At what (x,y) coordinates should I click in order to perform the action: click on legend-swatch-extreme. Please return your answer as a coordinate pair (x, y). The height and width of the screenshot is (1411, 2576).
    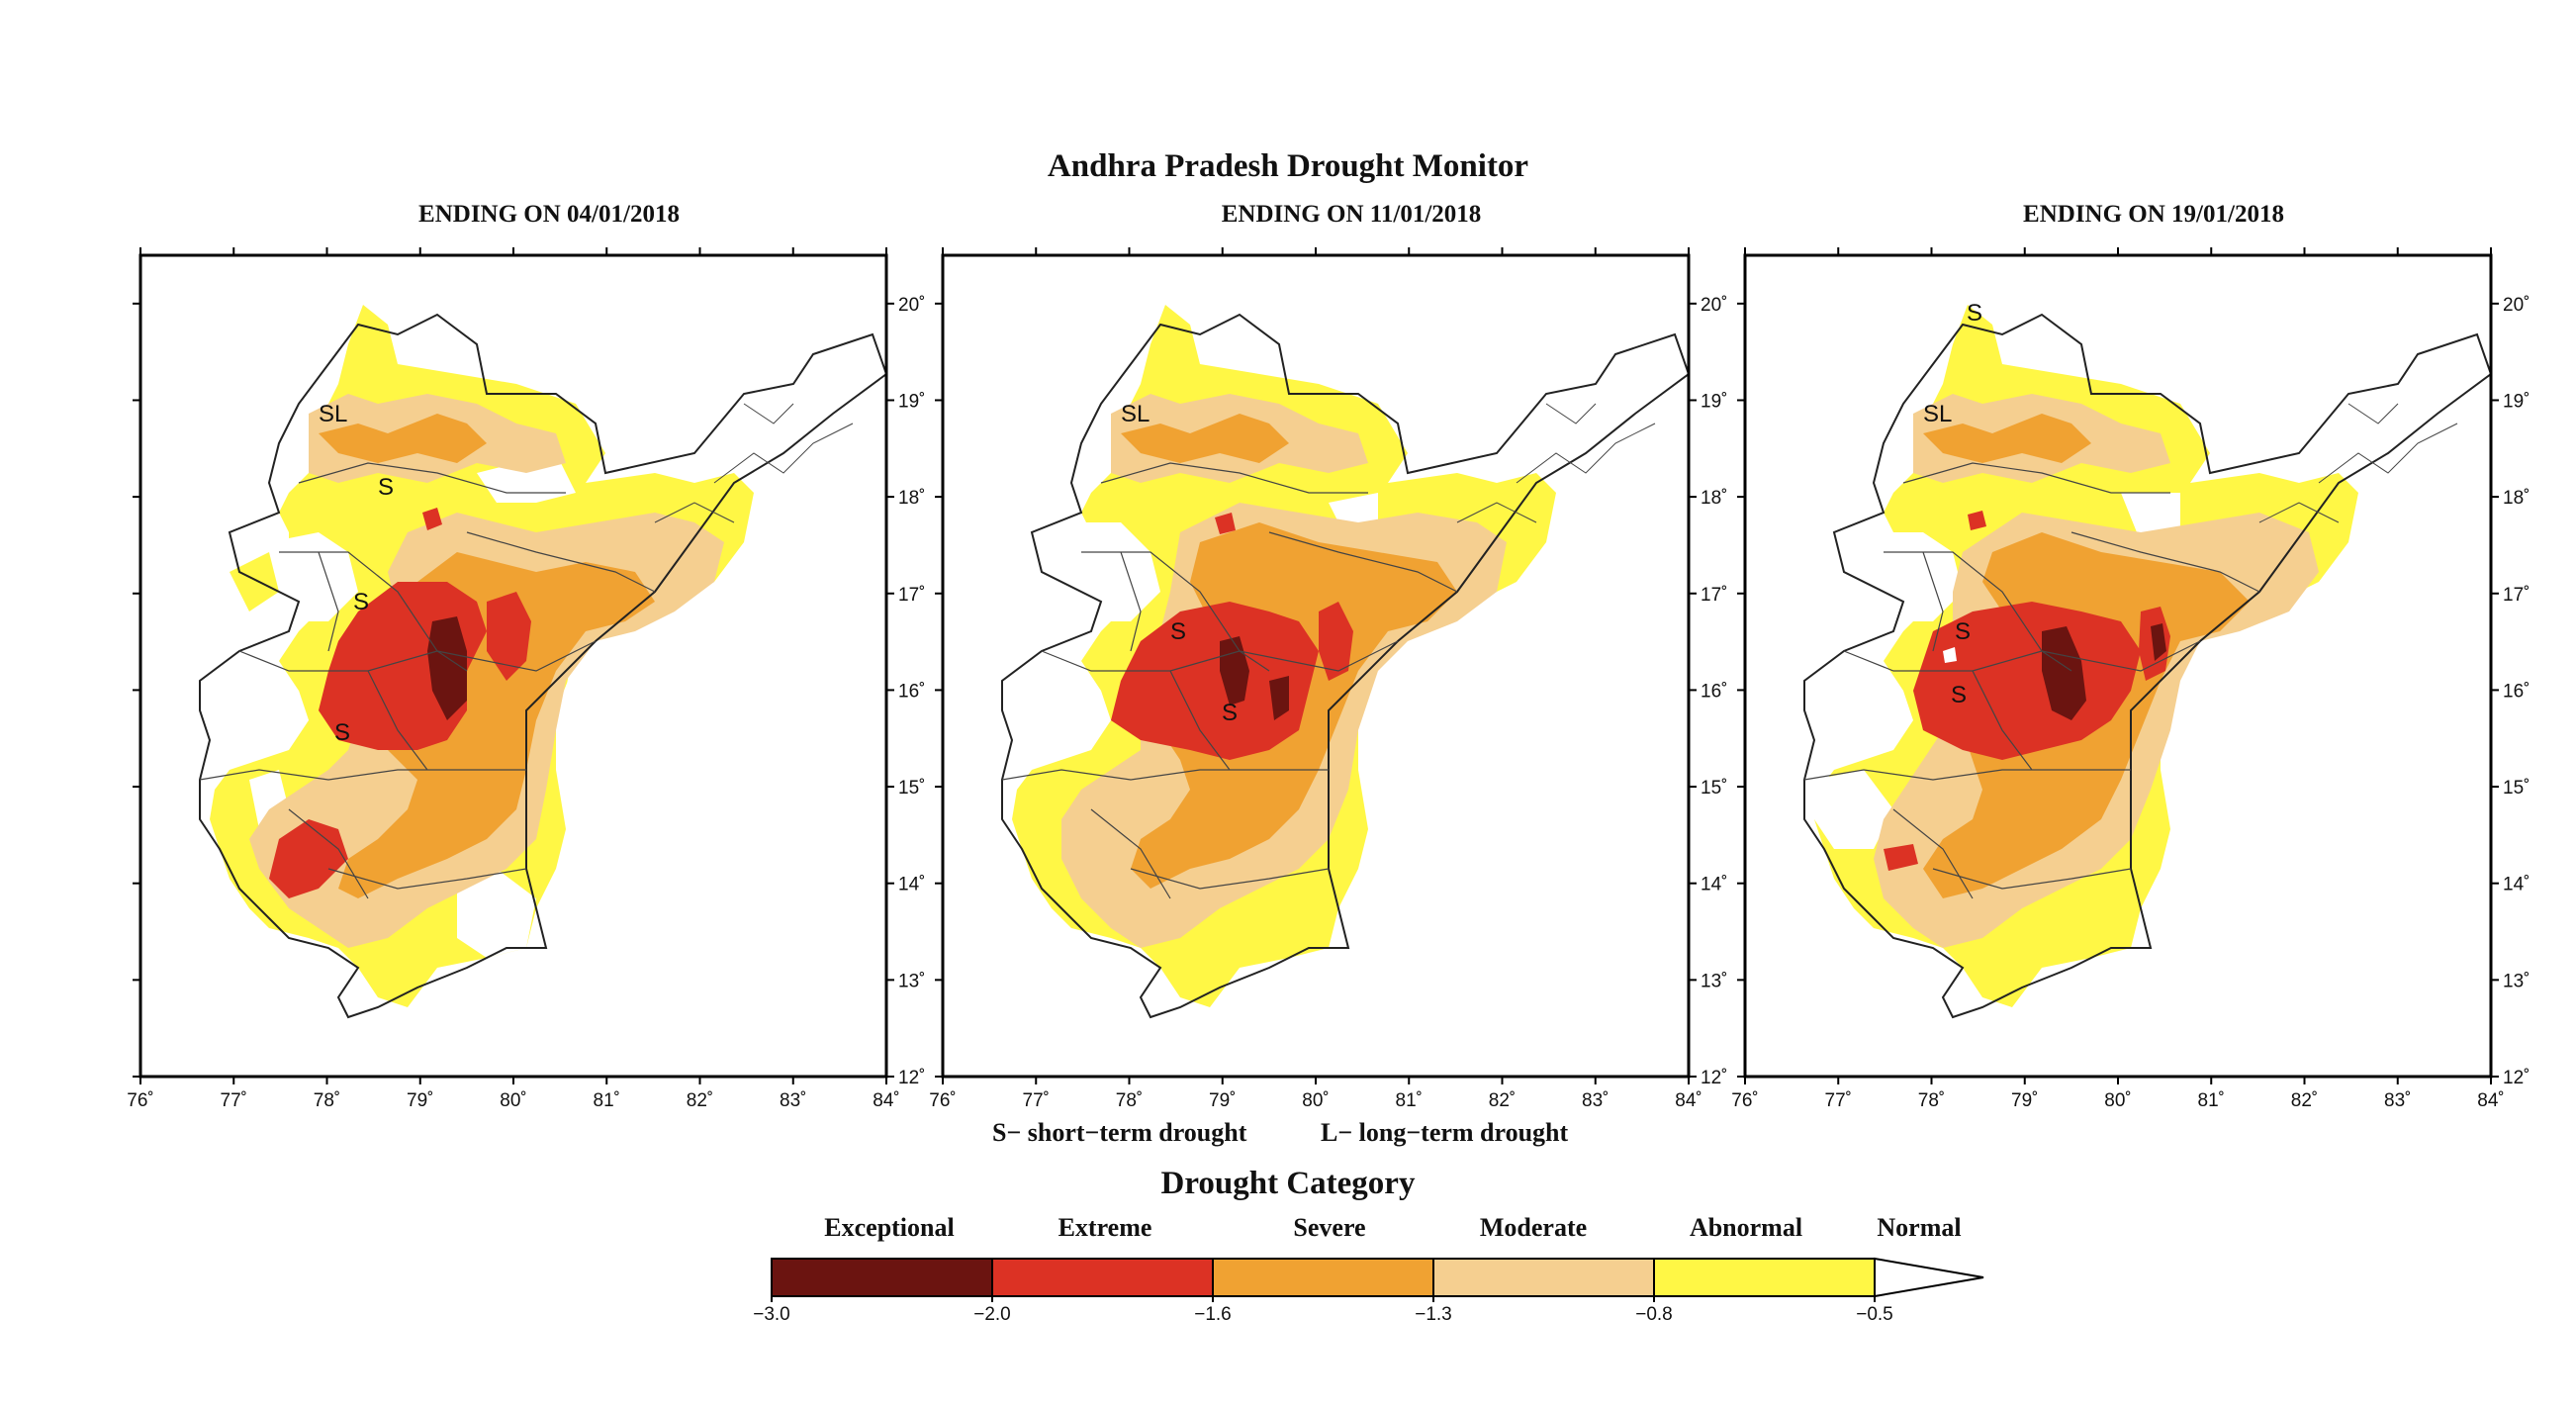
    Looking at the image, I should click on (1102, 1277).